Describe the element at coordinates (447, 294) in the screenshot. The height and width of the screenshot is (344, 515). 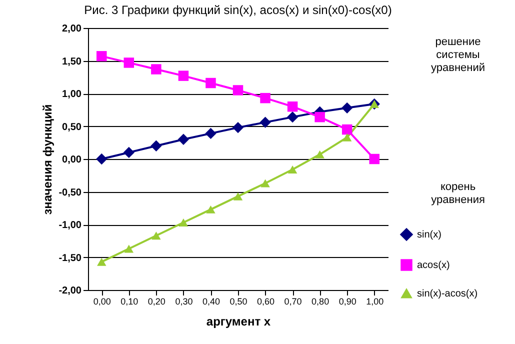
I see `legend-label: sin(x)-acos(x)` at that location.